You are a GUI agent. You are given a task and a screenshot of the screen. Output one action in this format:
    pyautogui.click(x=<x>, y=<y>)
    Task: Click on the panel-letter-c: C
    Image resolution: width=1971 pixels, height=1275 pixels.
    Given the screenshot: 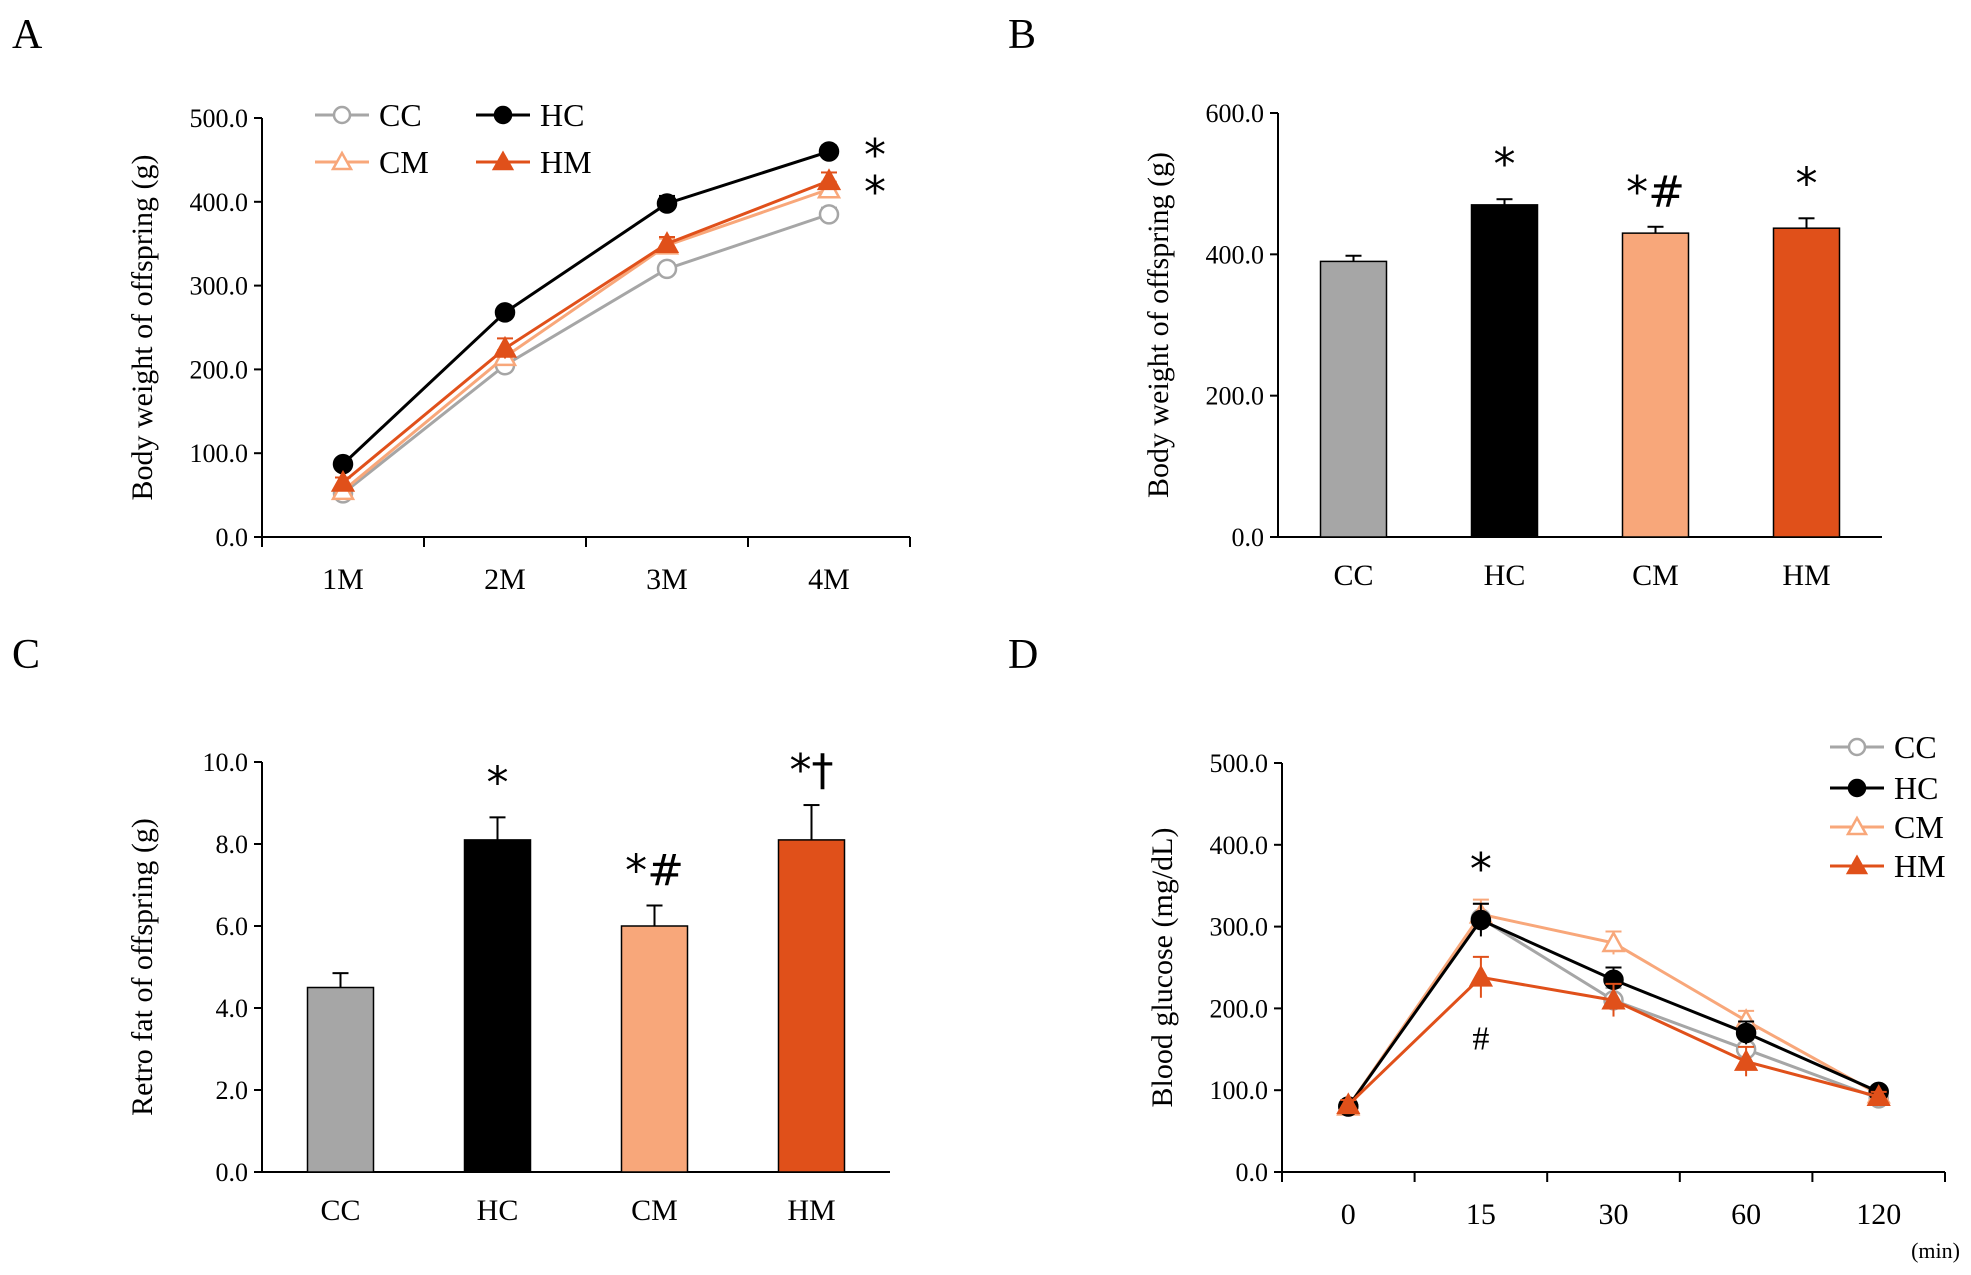 What is the action you would take?
    pyautogui.click(x=26, y=655)
    